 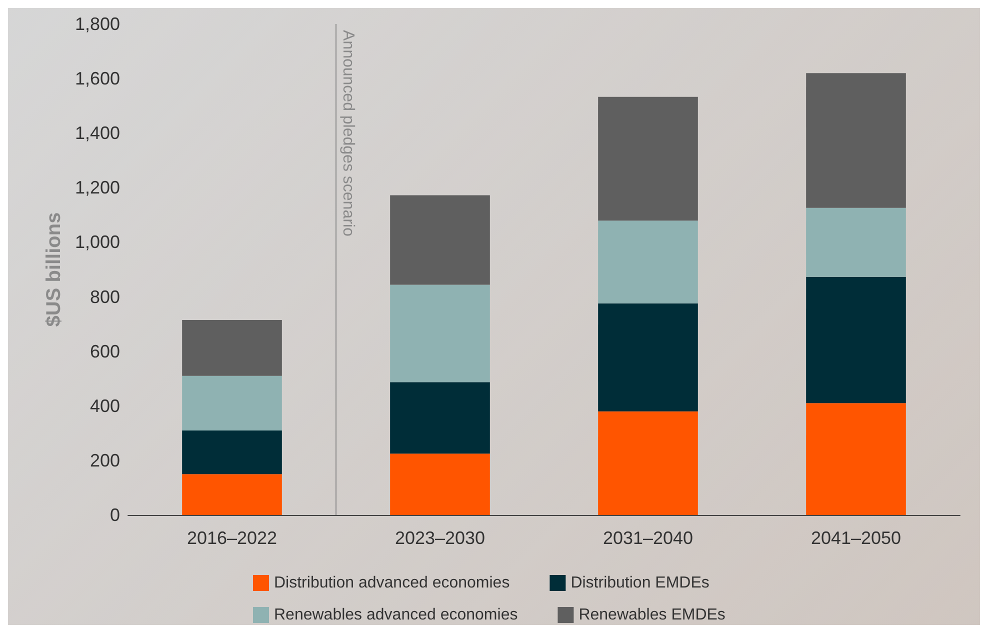 What do you see at coordinates (105, 351) in the screenshot?
I see `y-tick-label: 600` at bounding box center [105, 351].